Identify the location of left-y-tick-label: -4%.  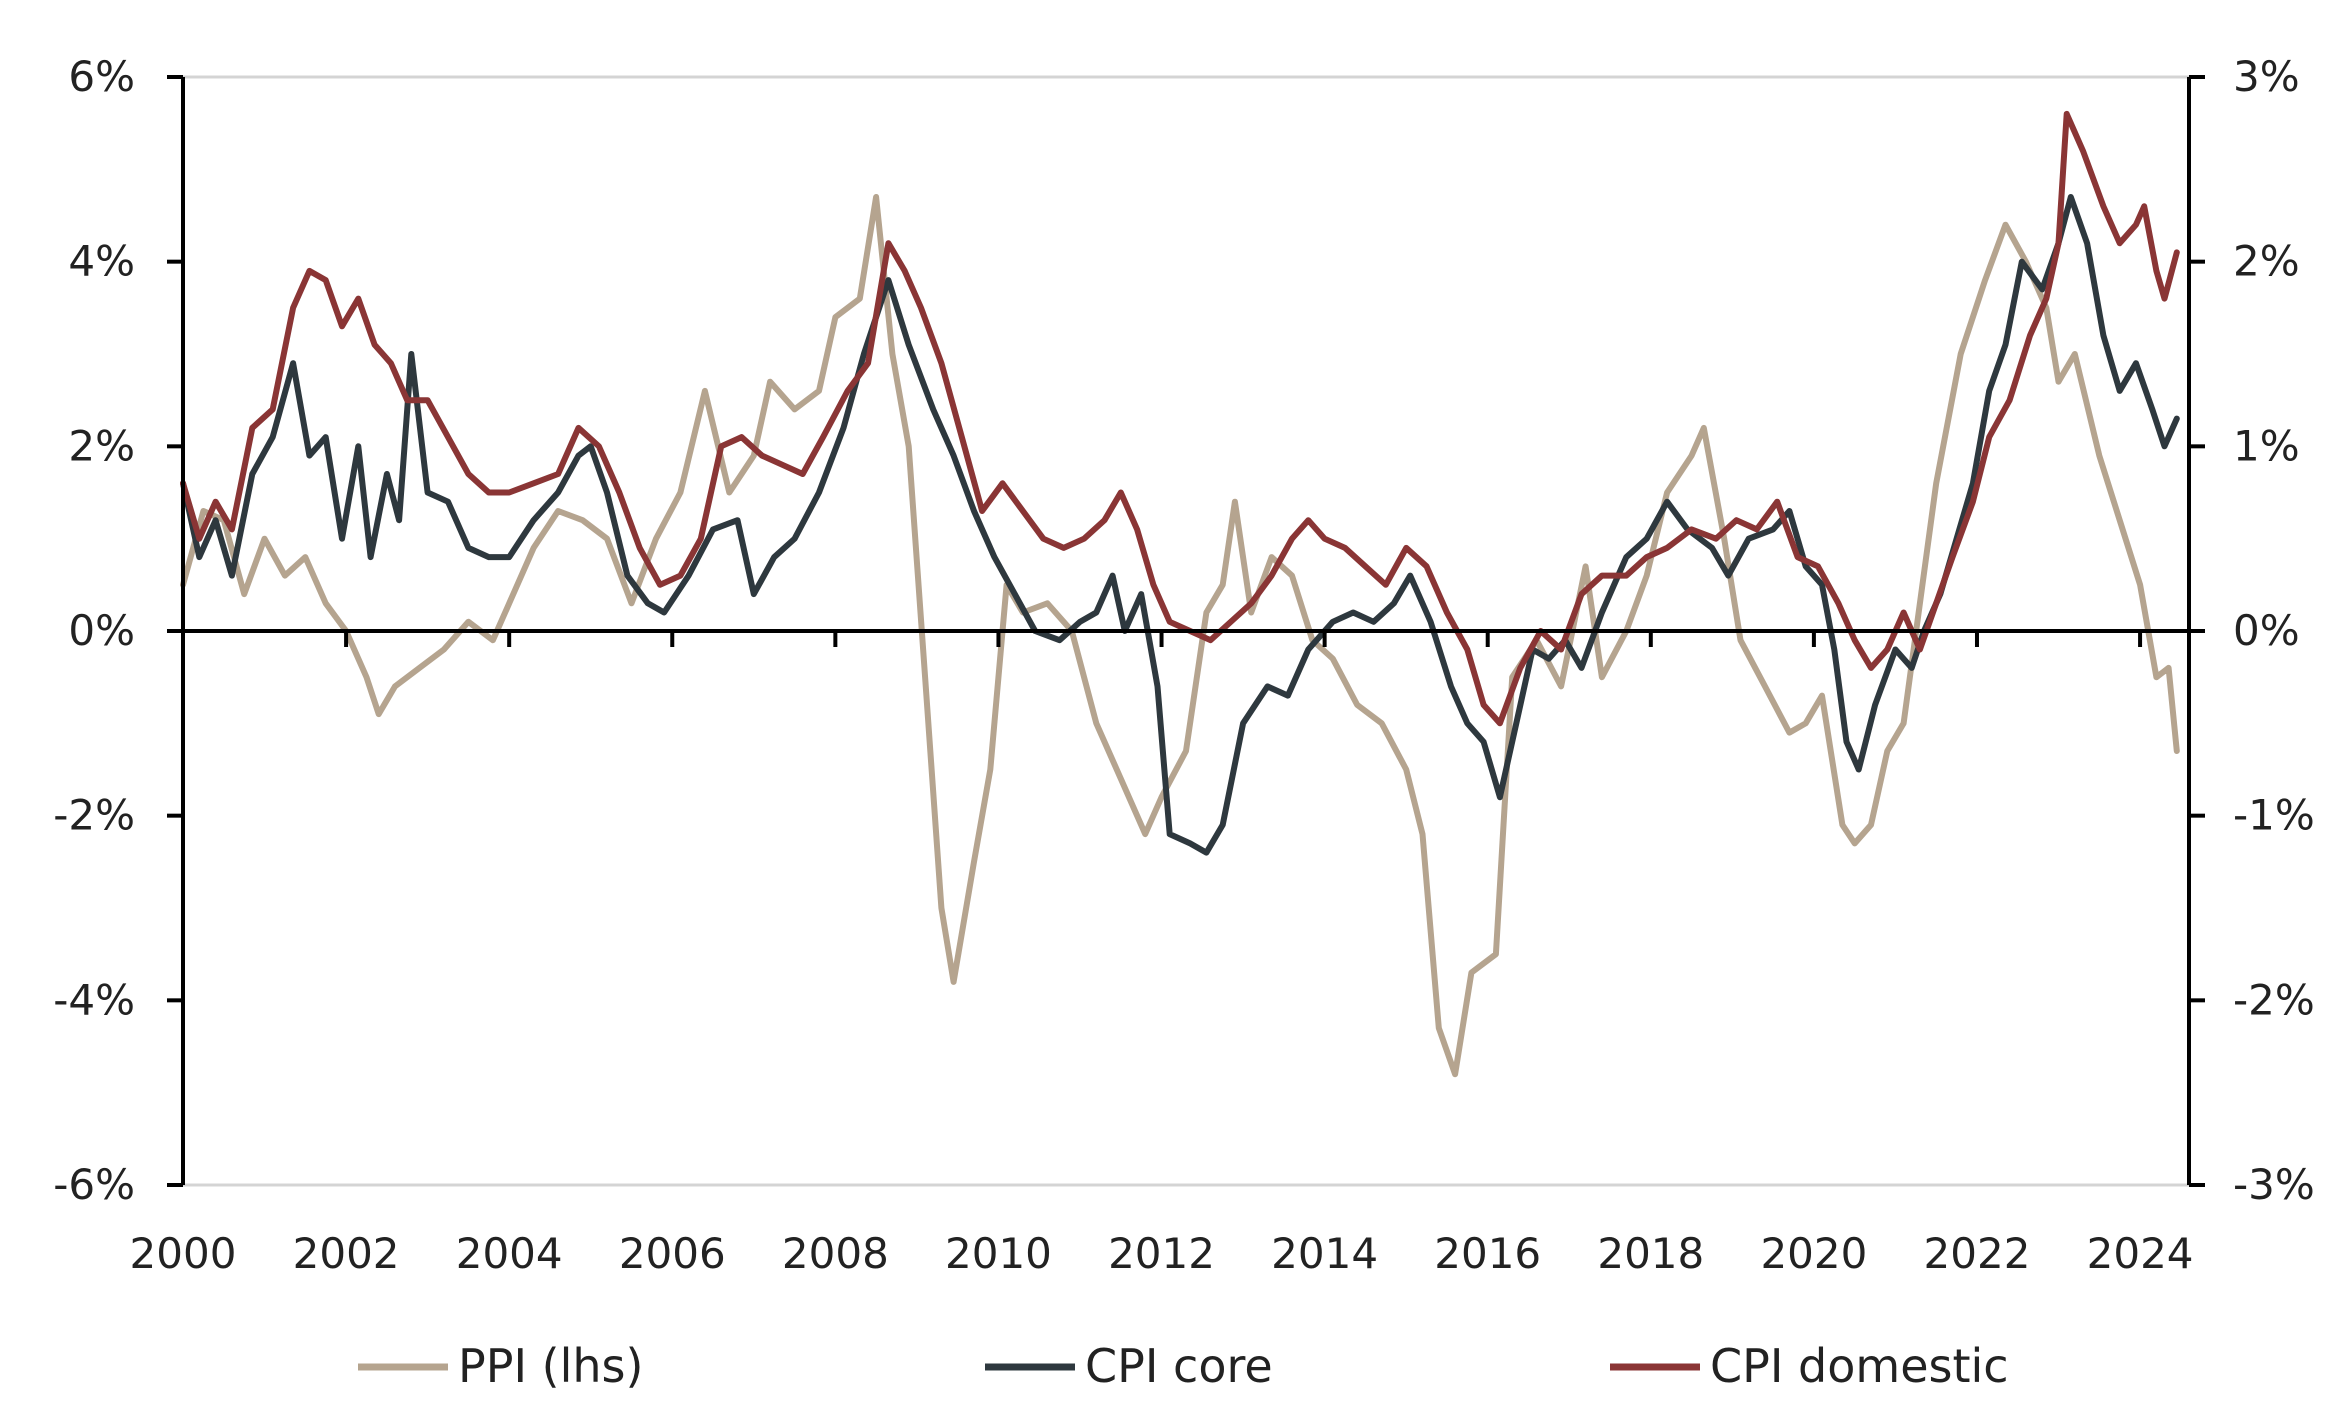
(94, 999).